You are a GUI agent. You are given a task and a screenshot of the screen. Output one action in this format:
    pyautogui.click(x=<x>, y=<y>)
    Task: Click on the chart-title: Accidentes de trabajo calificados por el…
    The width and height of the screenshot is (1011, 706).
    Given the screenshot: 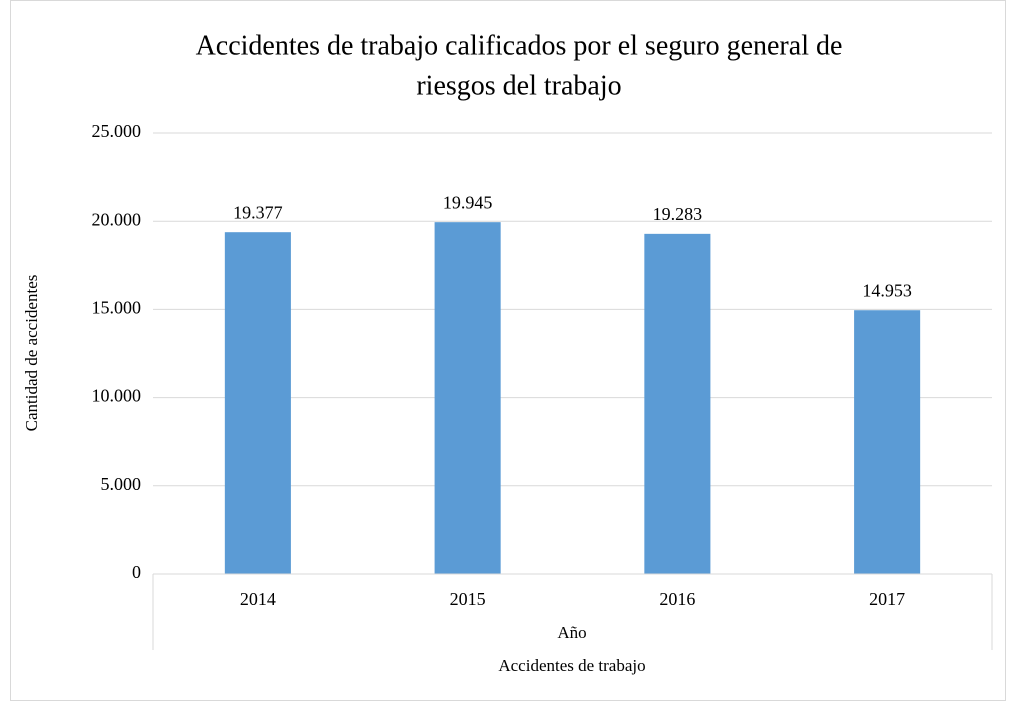 What is the action you would take?
    pyautogui.click(x=519, y=45)
    